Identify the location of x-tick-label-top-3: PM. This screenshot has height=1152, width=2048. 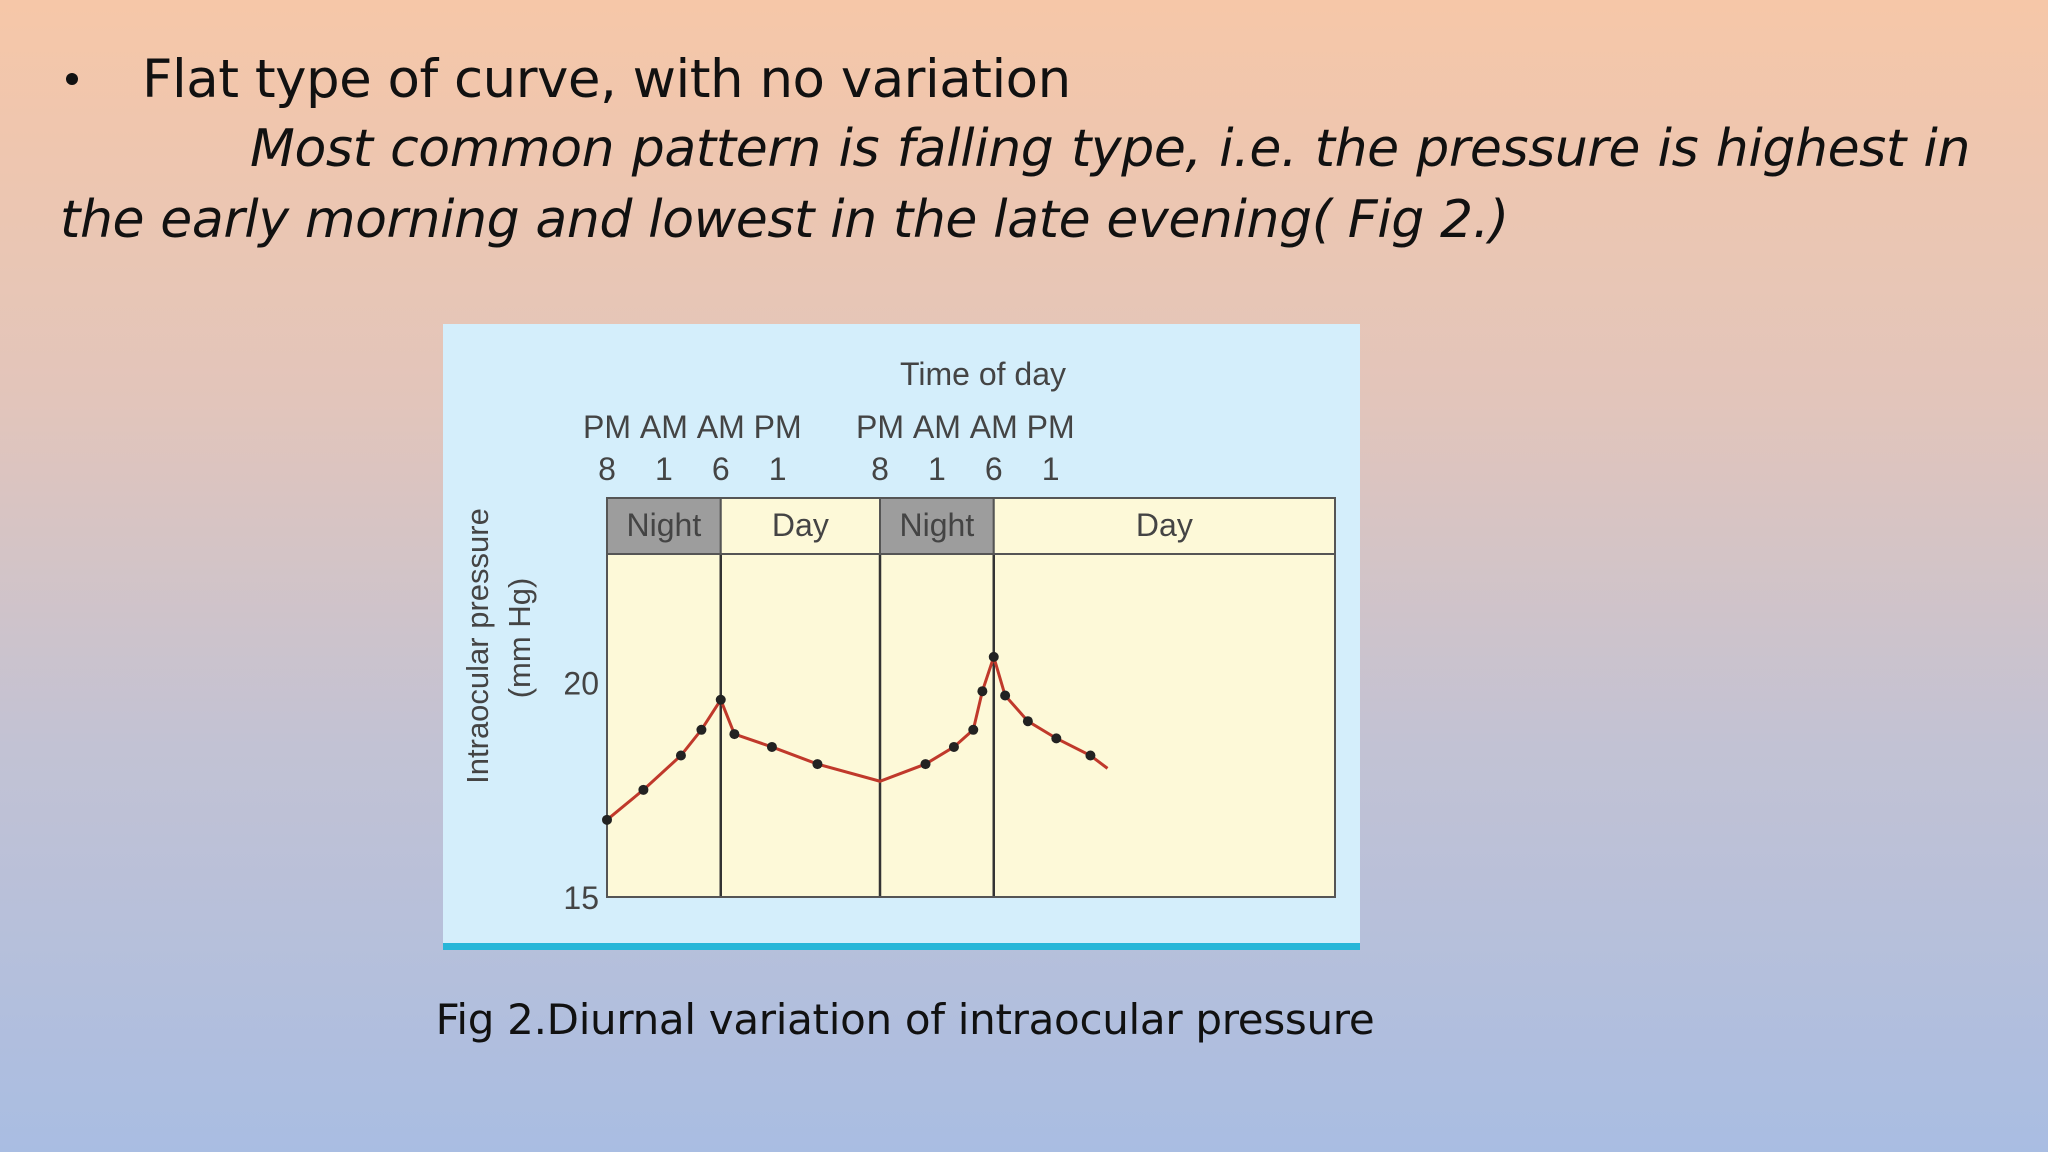
(778, 427).